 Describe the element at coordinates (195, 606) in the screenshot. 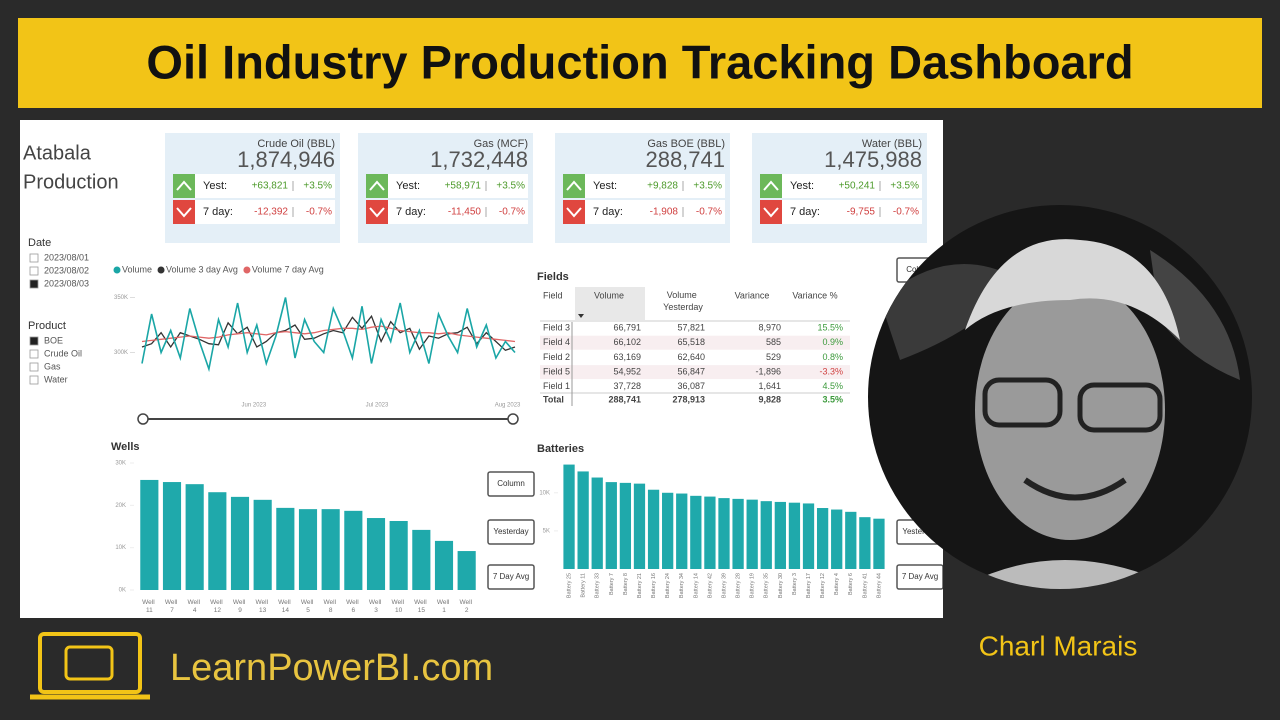

I see `x-tick-label: Well 4` at that location.